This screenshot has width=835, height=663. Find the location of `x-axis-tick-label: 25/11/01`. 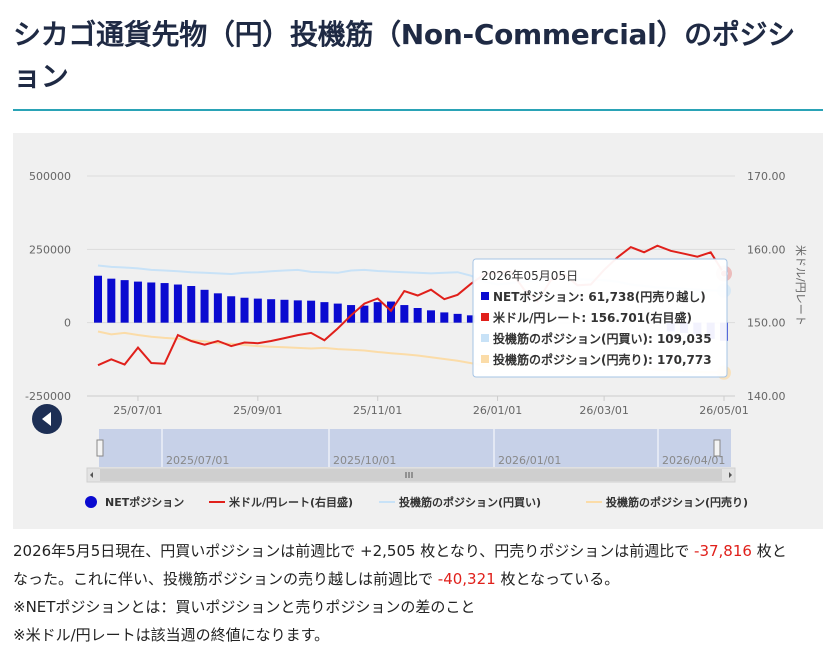

x-axis-tick-label: 25/11/01 is located at coordinates (377, 410).